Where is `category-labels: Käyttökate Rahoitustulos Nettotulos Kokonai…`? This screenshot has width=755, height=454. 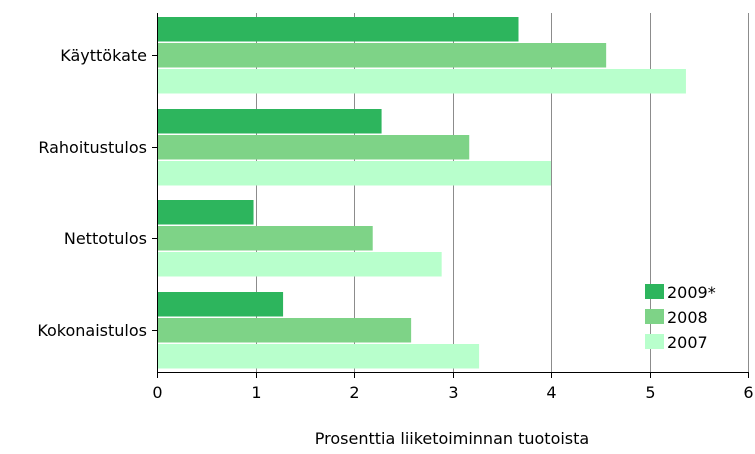
category-labels: Käyttökate Rahoitustulos Nettotulos Kokonai… is located at coordinates (92, 193).